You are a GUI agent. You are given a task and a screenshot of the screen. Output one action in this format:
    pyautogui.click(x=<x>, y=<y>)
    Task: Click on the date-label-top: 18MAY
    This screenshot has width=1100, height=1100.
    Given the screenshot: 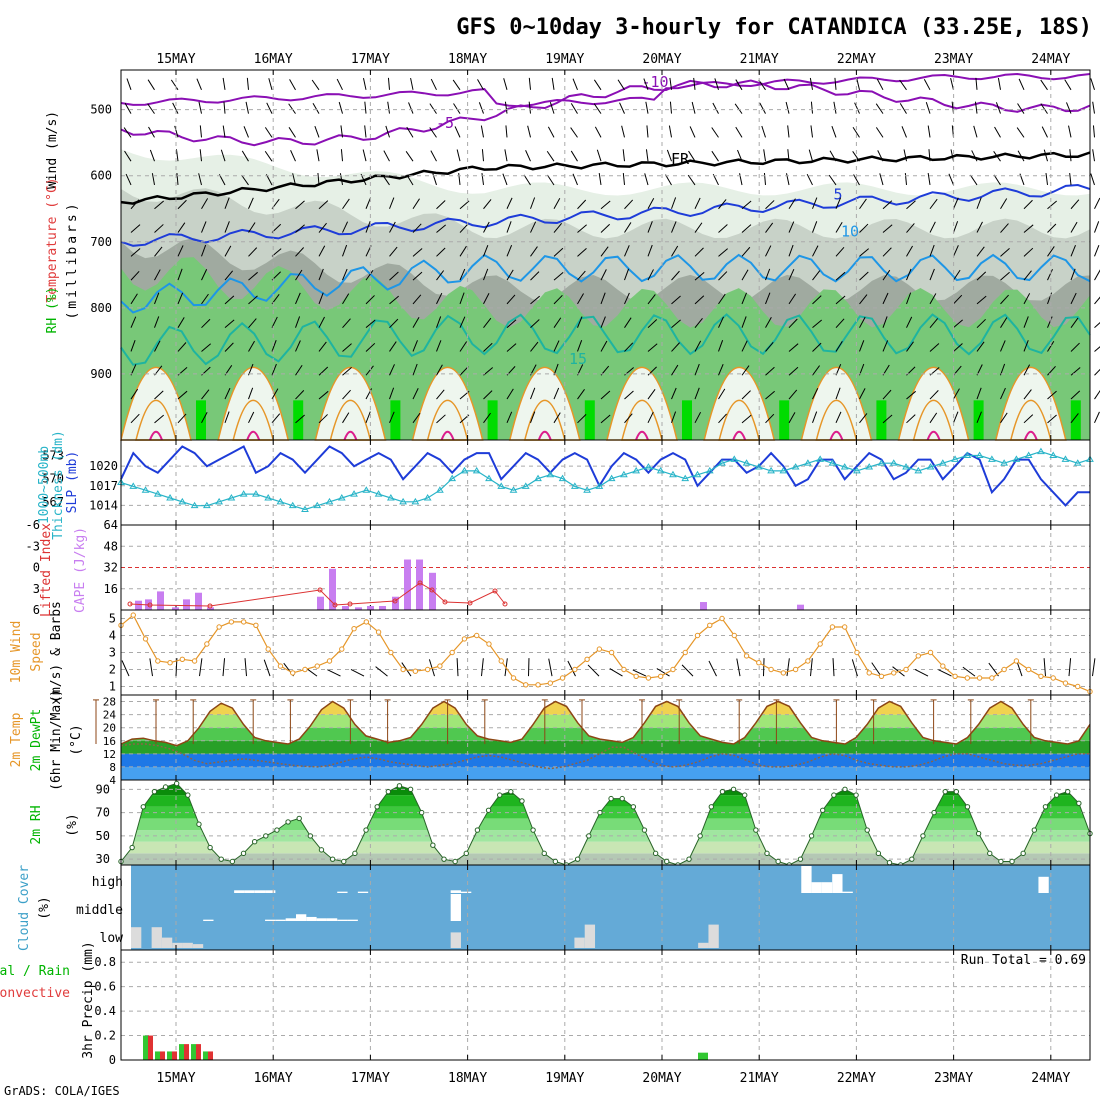 What is the action you would take?
    pyautogui.click(x=467, y=59)
    